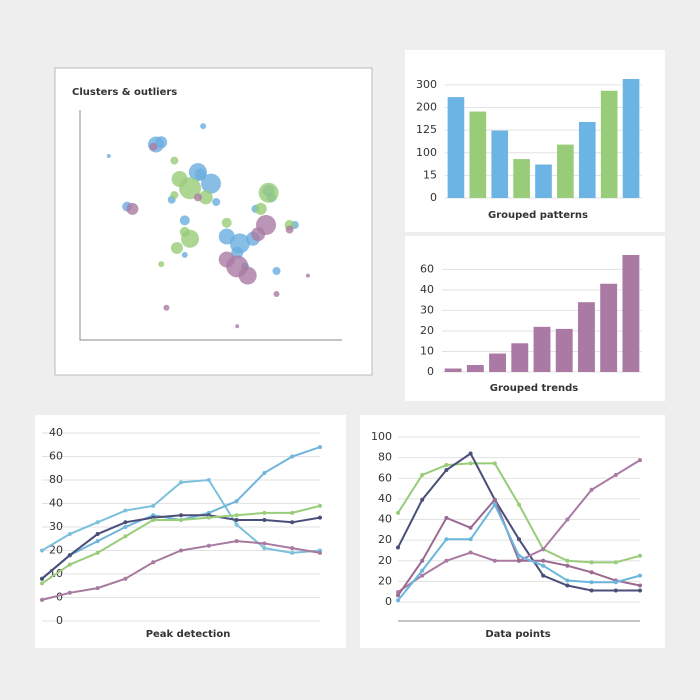 This screenshot has height=700, width=700. Describe the element at coordinates (517, 634) in the screenshot. I see `chart-title: Data points` at that location.